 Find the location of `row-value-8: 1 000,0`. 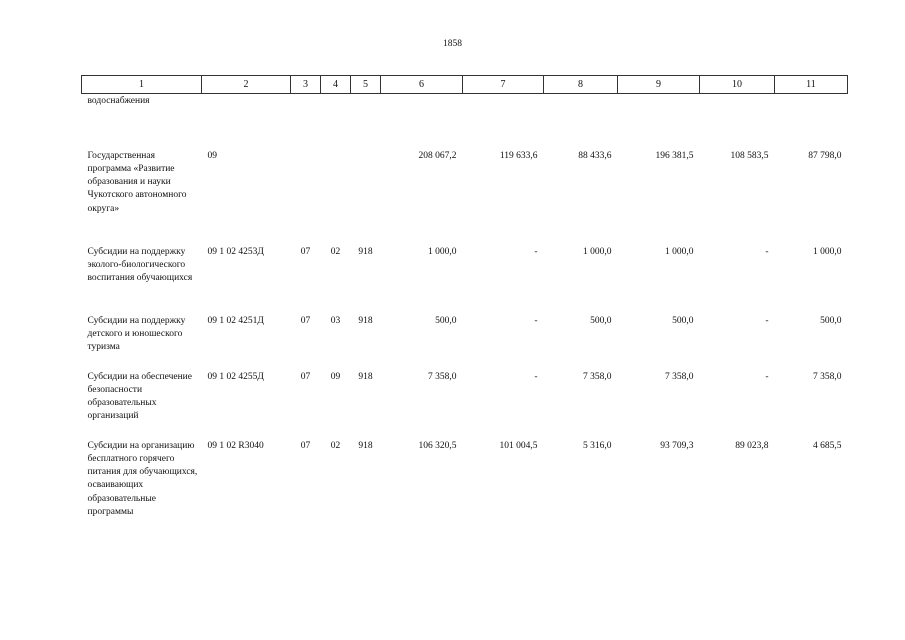

row-value-8: 1 000,0 is located at coordinates (597, 251).